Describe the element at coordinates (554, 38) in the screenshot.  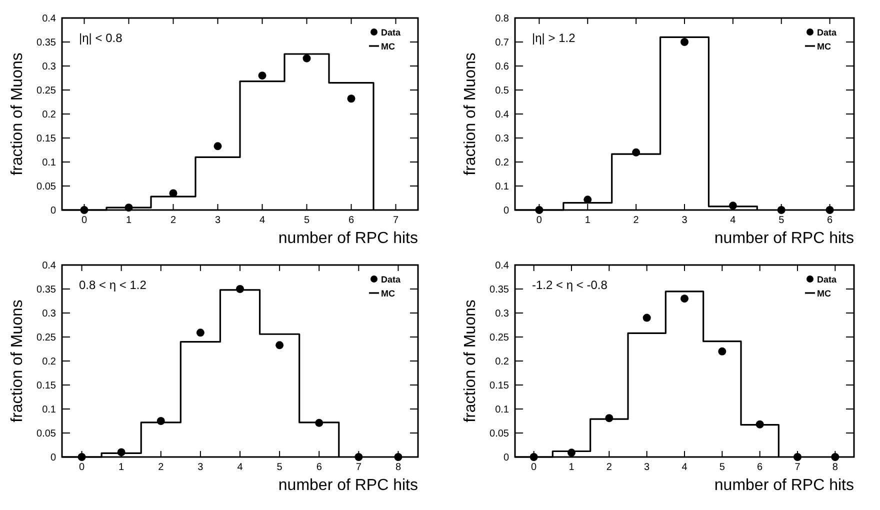
I see `annotation: |η| > 1.2` at that location.